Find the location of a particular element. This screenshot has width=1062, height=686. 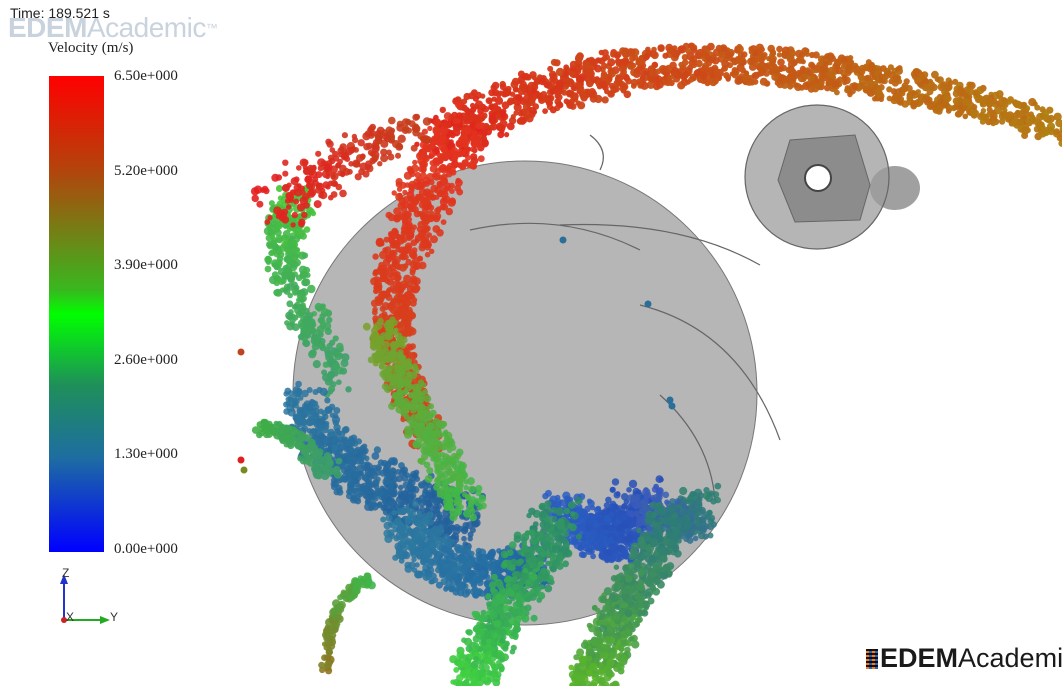

legend-tick: 1.30e+000 is located at coordinates (146, 454).